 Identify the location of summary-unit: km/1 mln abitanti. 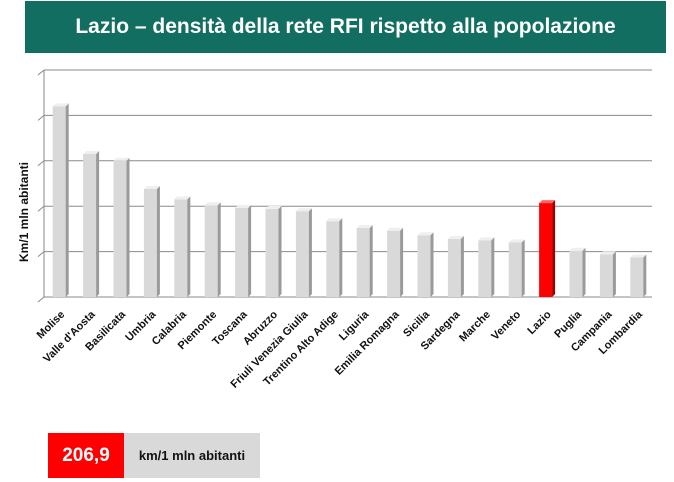
(192, 455).